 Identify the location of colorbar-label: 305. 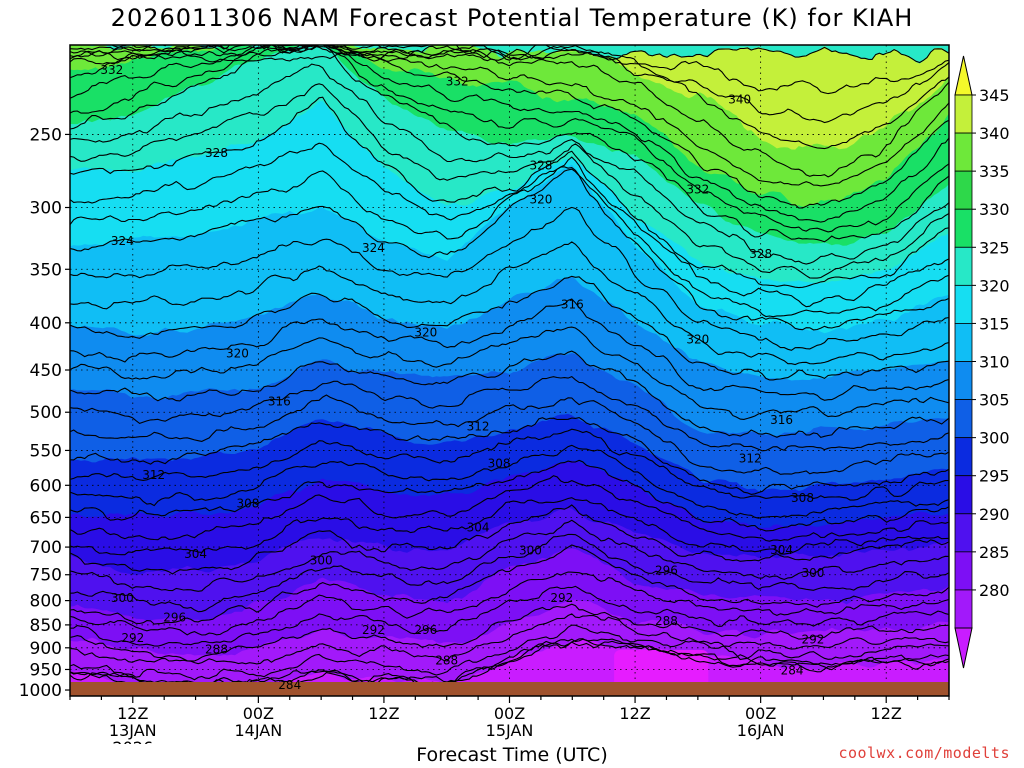
(994, 400).